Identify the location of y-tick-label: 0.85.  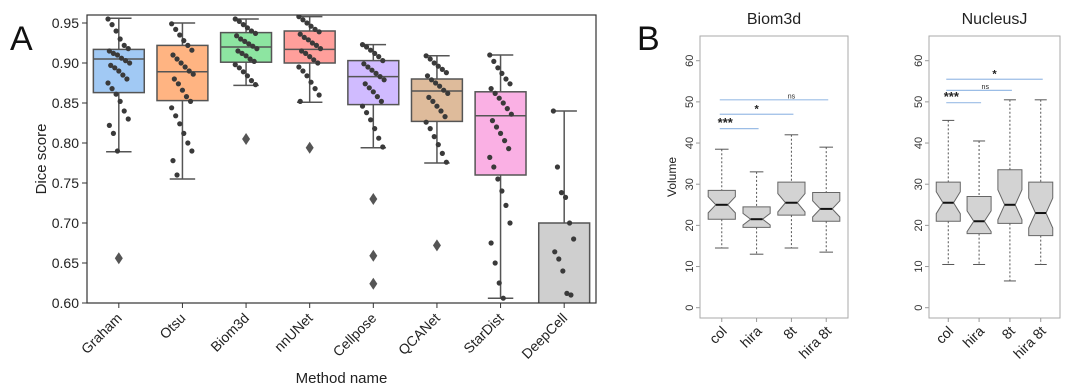
(65, 103).